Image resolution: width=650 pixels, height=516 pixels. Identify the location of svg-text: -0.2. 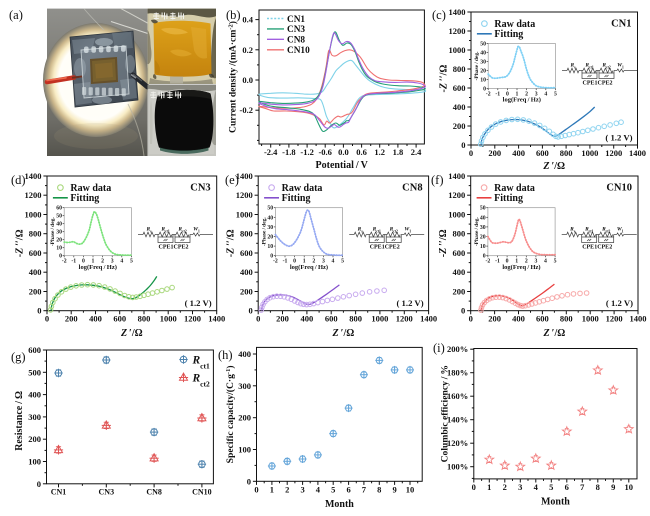
(246, 110).